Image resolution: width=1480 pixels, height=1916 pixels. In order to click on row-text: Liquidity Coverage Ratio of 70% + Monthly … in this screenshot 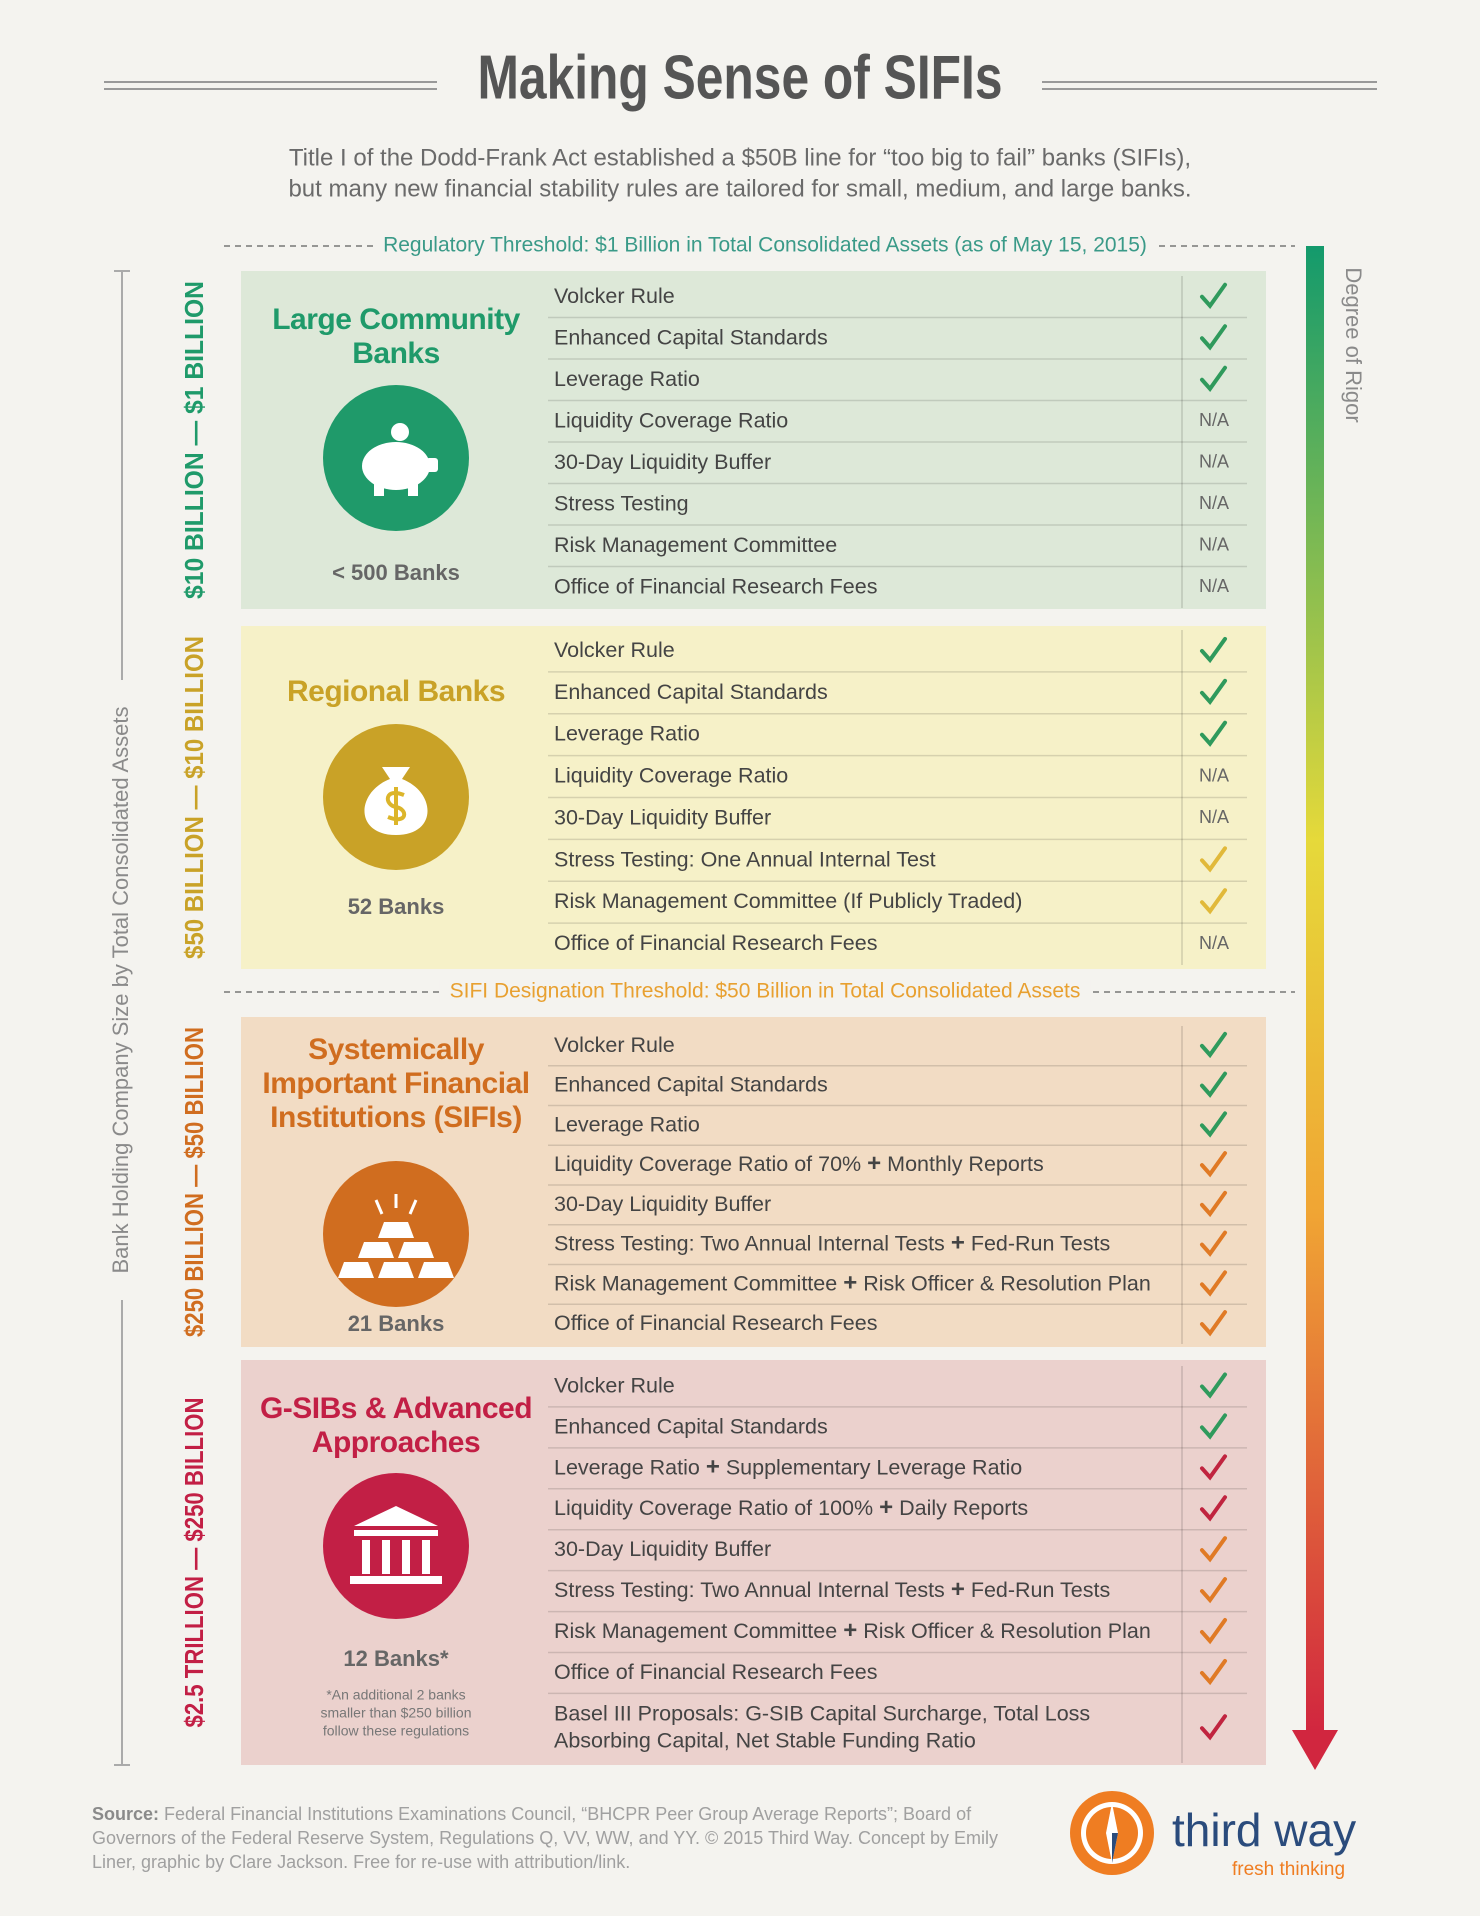, I will do `click(799, 1163)`.